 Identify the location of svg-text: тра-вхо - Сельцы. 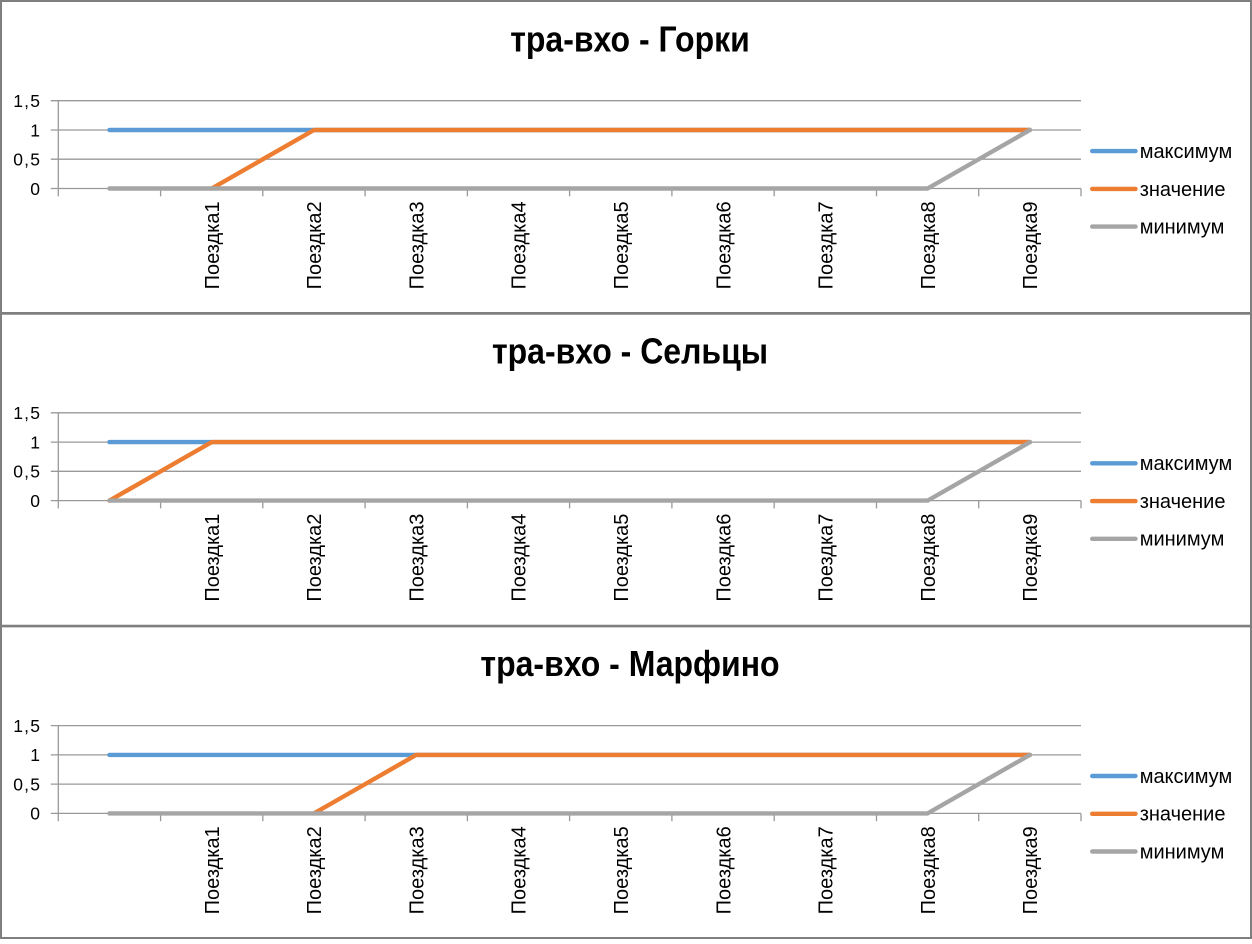
(630, 352).